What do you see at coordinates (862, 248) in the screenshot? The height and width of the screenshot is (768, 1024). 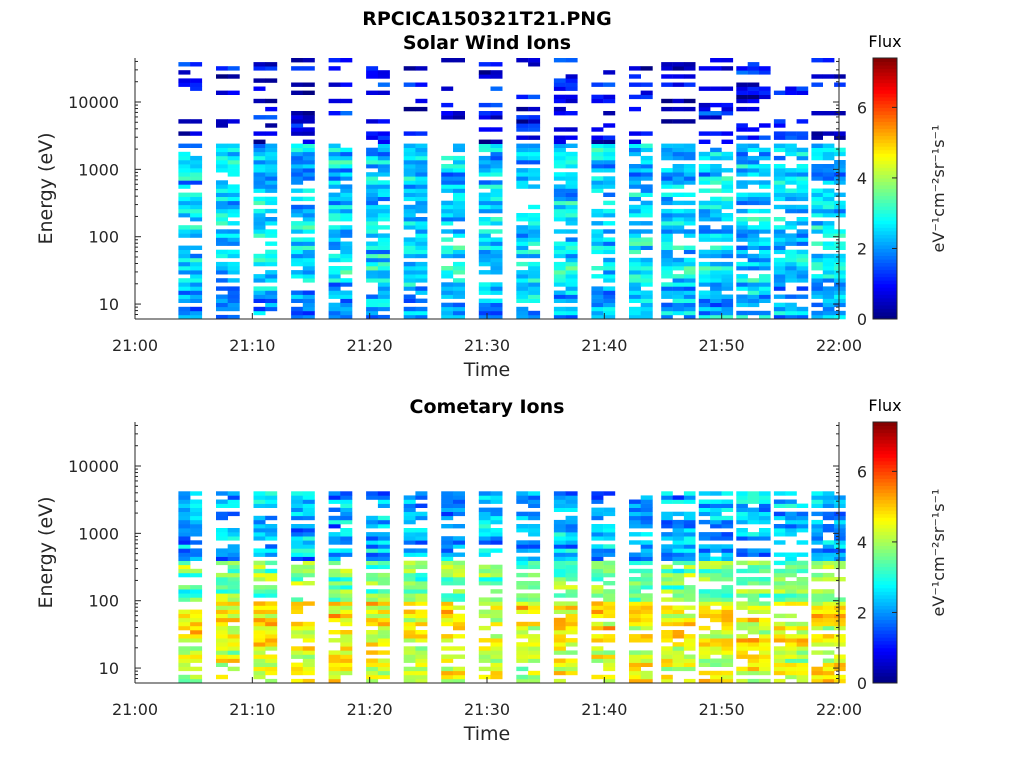 I see `colorbar-tick-label: 2` at bounding box center [862, 248].